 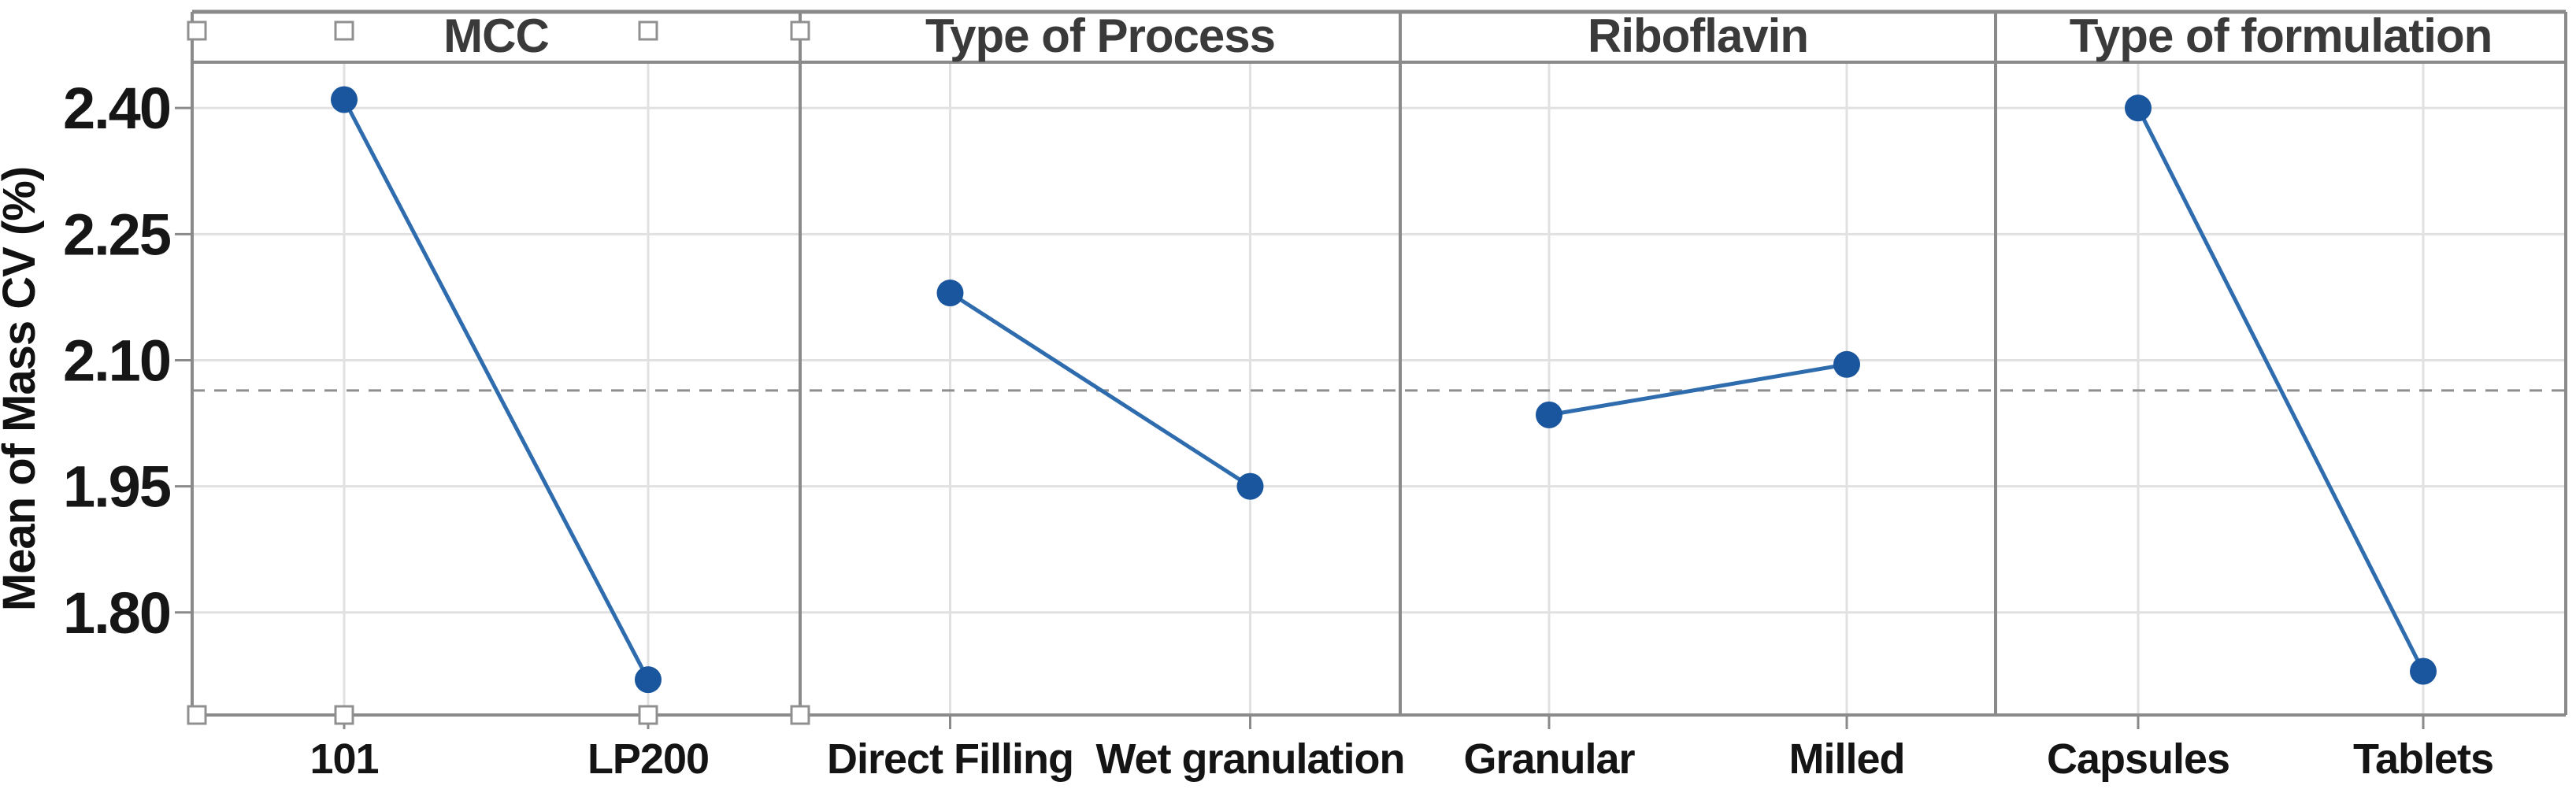 What do you see at coordinates (1846, 759) in the screenshot?
I see `category-label: Milled` at bounding box center [1846, 759].